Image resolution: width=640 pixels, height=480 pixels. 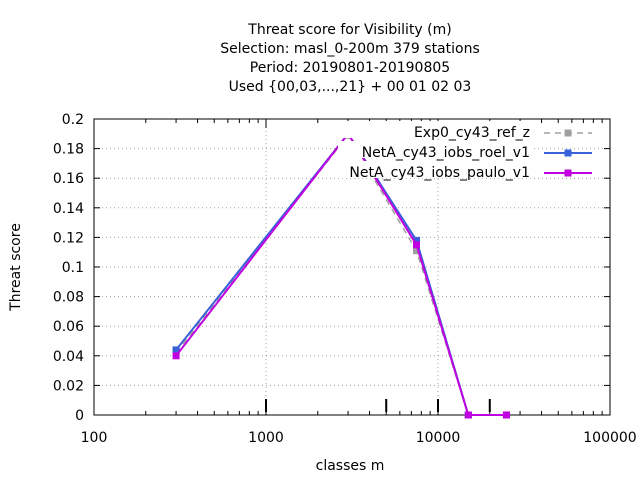 What do you see at coordinates (446, 153) in the screenshot?
I see `legend-label: NetA_cy43_iobs_roel_v1` at bounding box center [446, 153].